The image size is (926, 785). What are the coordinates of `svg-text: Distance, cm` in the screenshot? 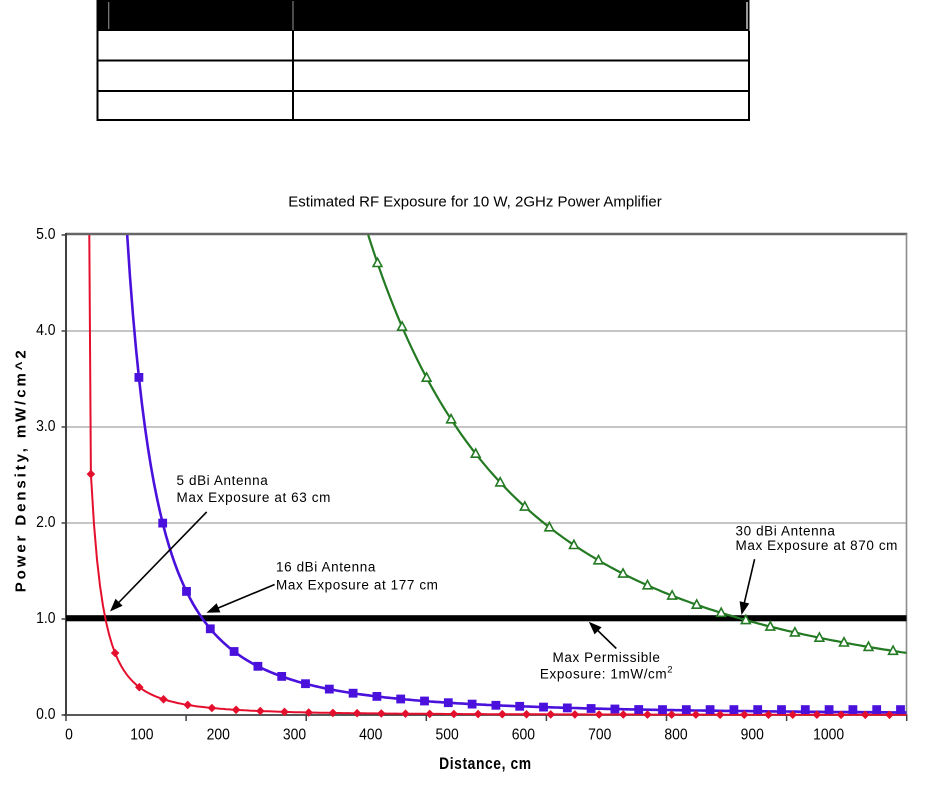 It's located at (485, 764).